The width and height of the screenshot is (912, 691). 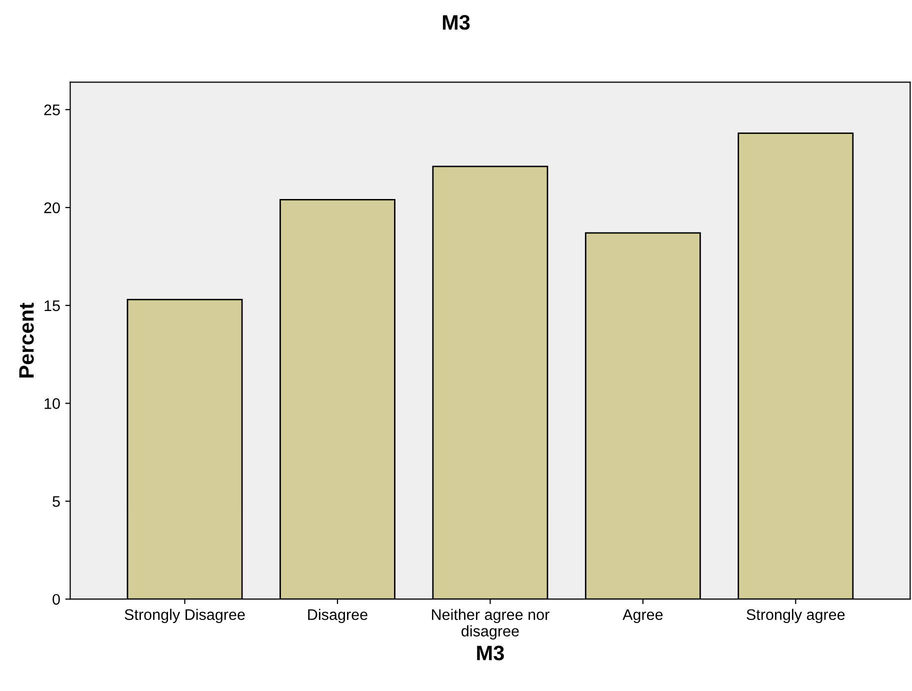 I want to click on x-tick-label: Strongly Disagree, so click(x=184, y=616).